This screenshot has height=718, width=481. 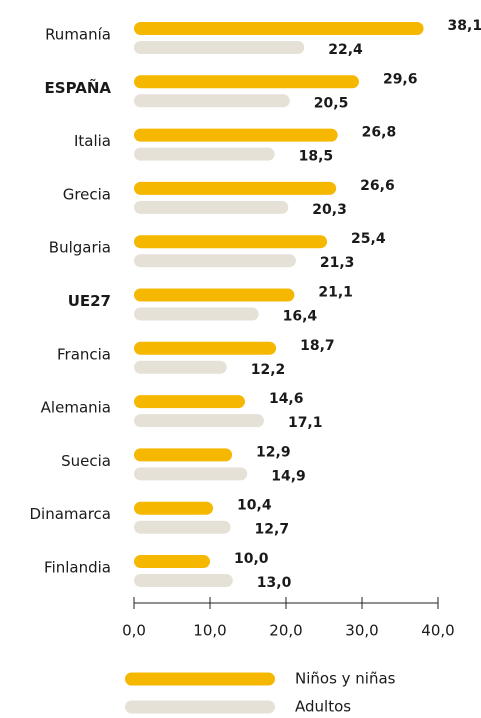 What do you see at coordinates (76, 408) in the screenshot?
I see `category-label: Alemania` at bounding box center [76, 408].